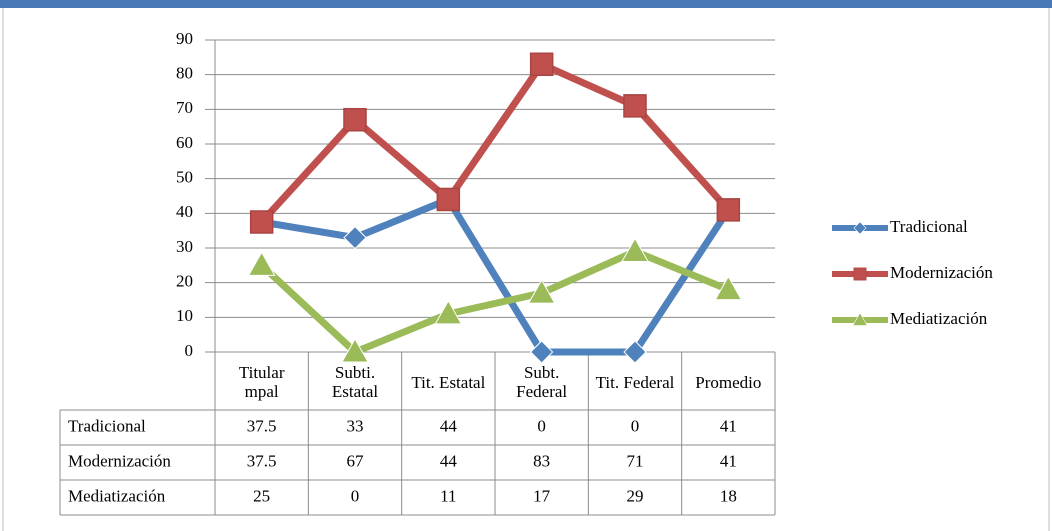 The width and height of the screenshot is (1052, 531). I want to click on y-tick-label: 40, so click(184, 211).